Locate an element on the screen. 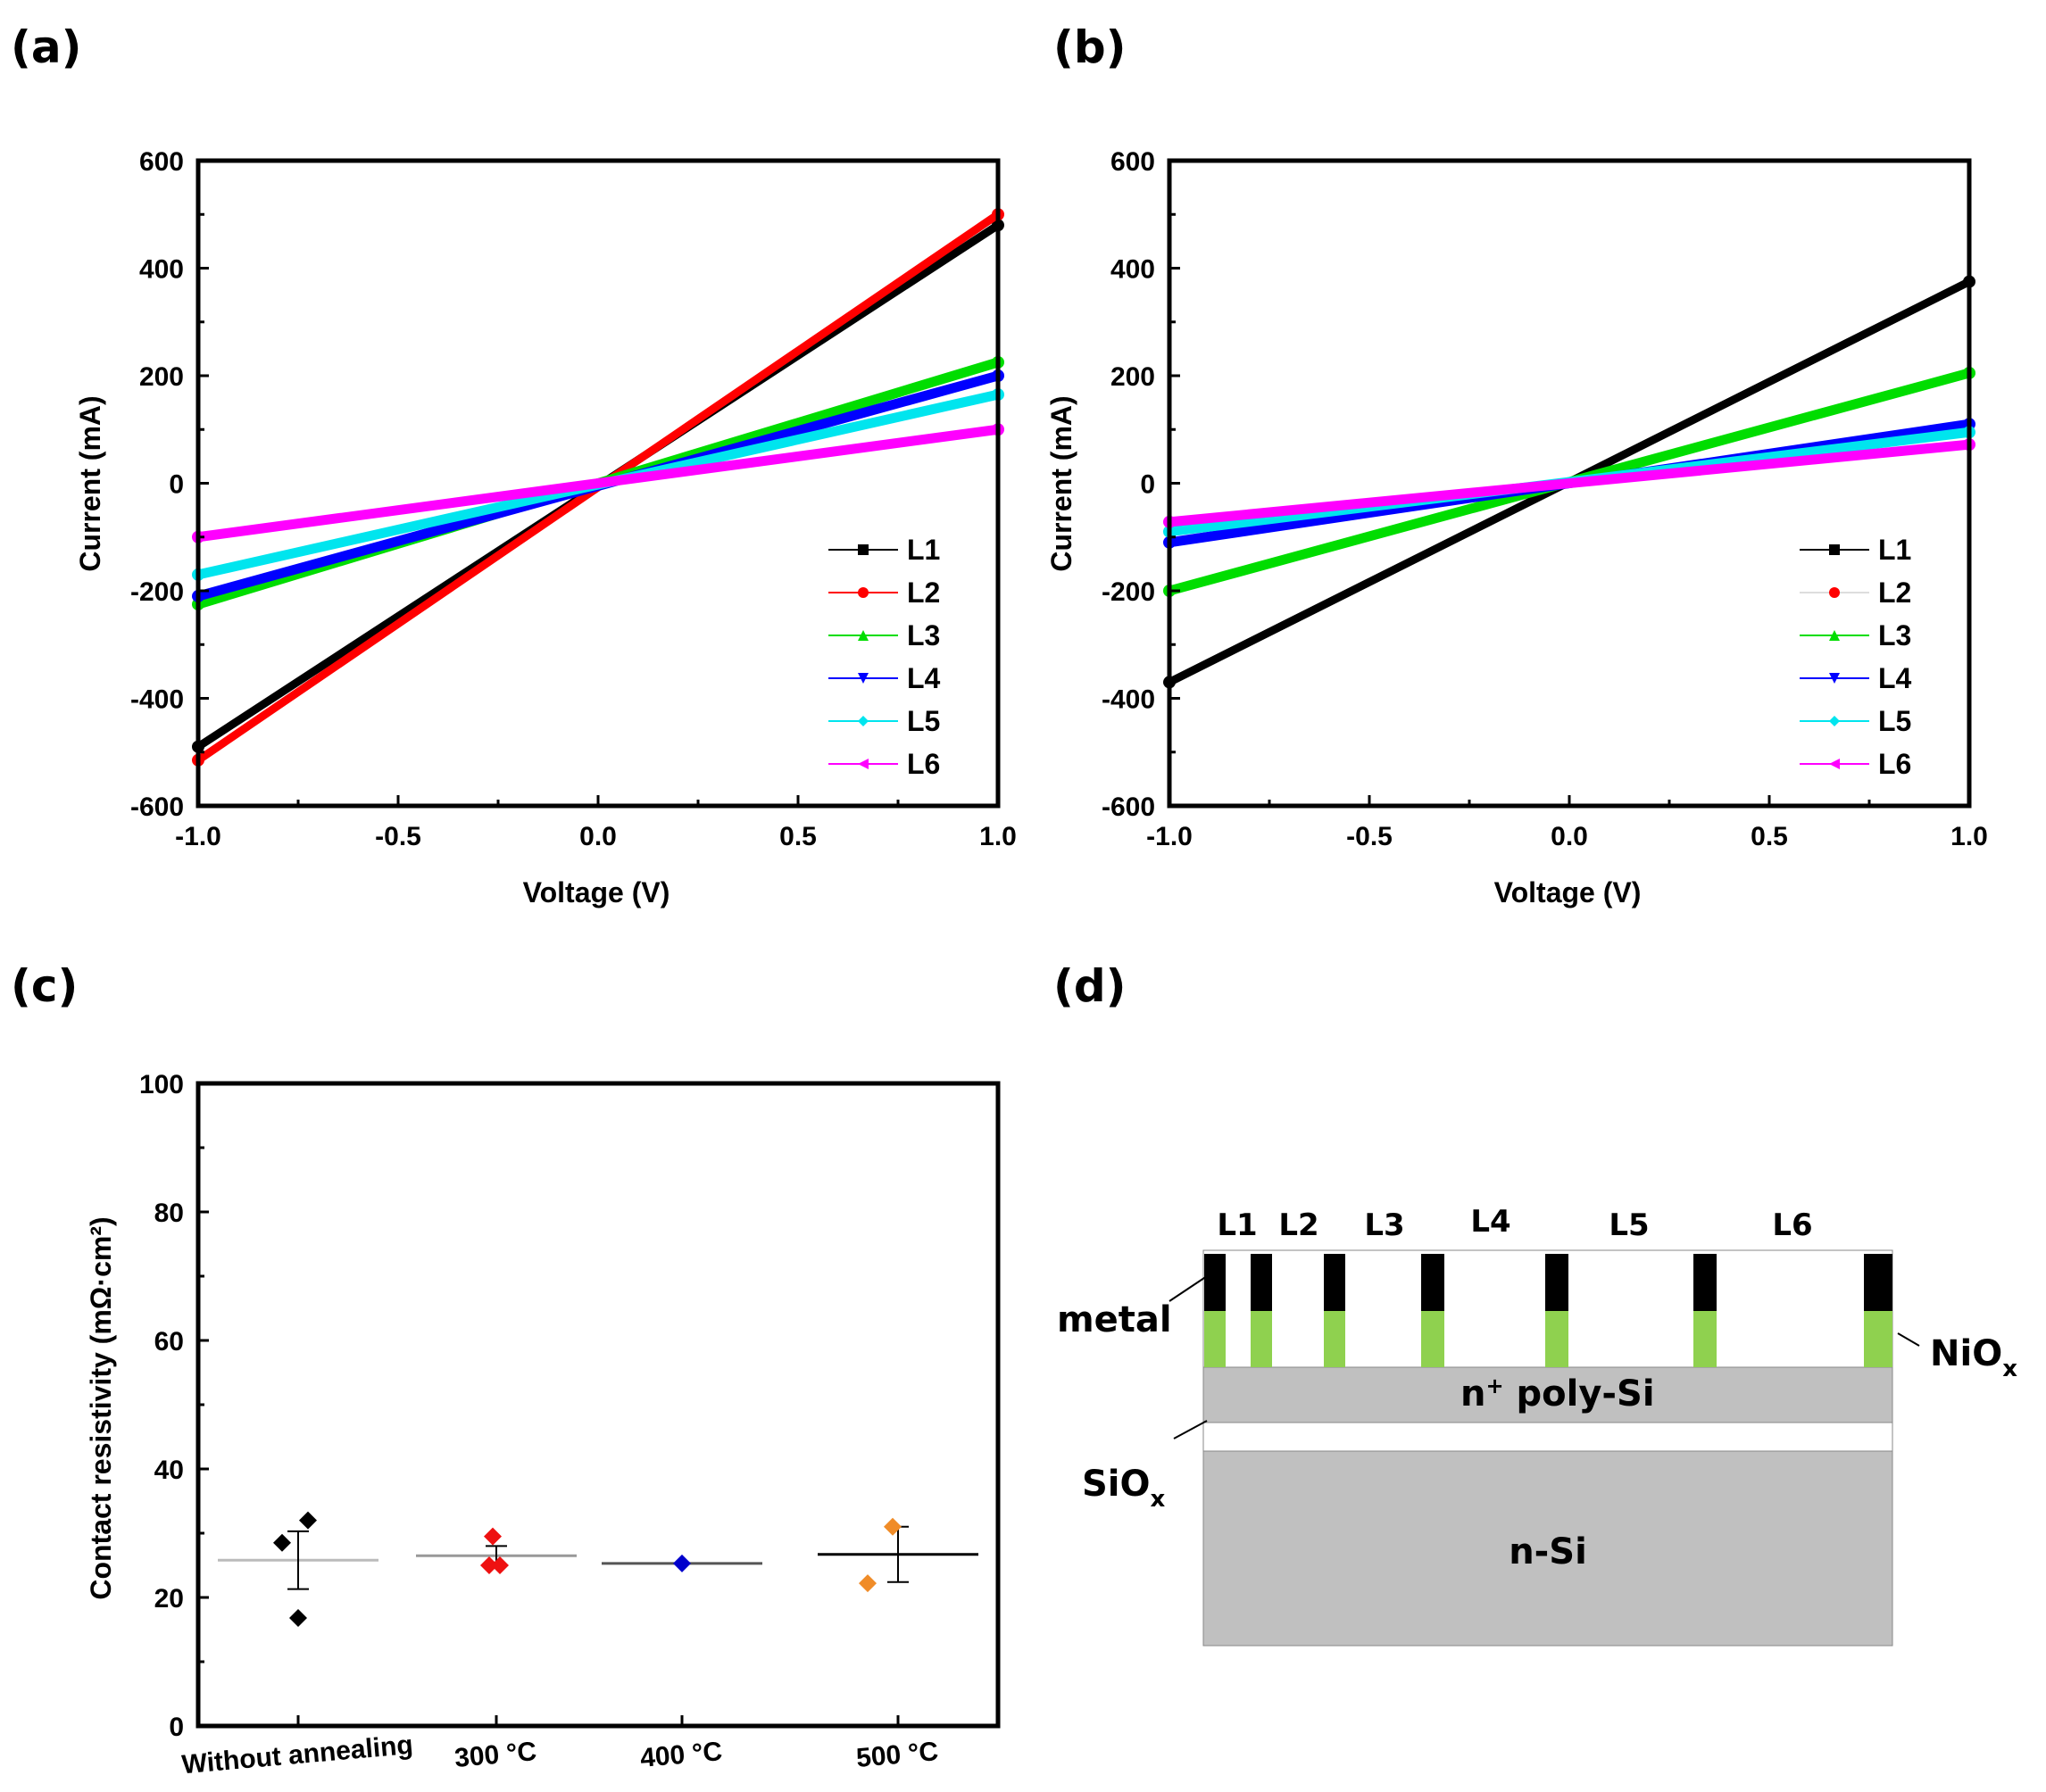  metal-leader is located at coordinates (1188, 1288).